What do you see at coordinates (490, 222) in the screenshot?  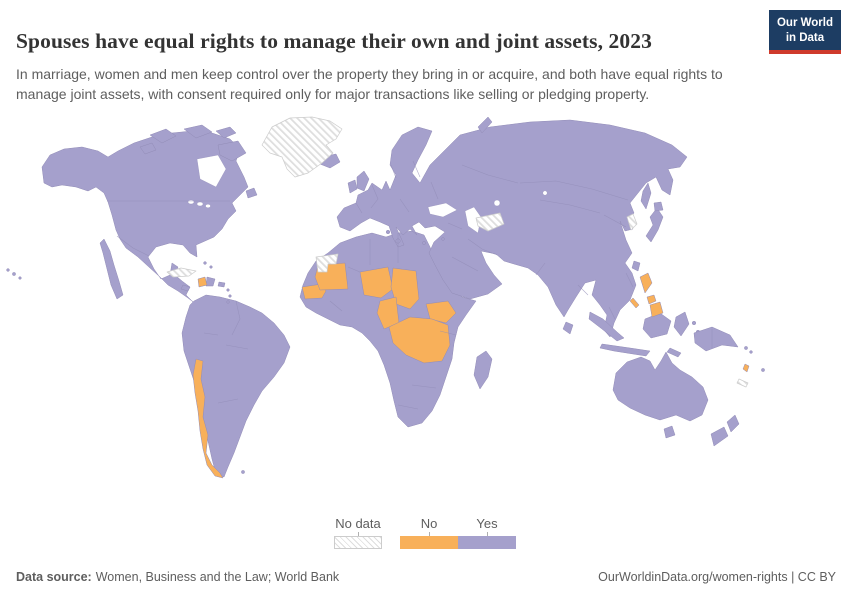 I see `country-turkmenistan-nodata` at bounding box center [490, 222].